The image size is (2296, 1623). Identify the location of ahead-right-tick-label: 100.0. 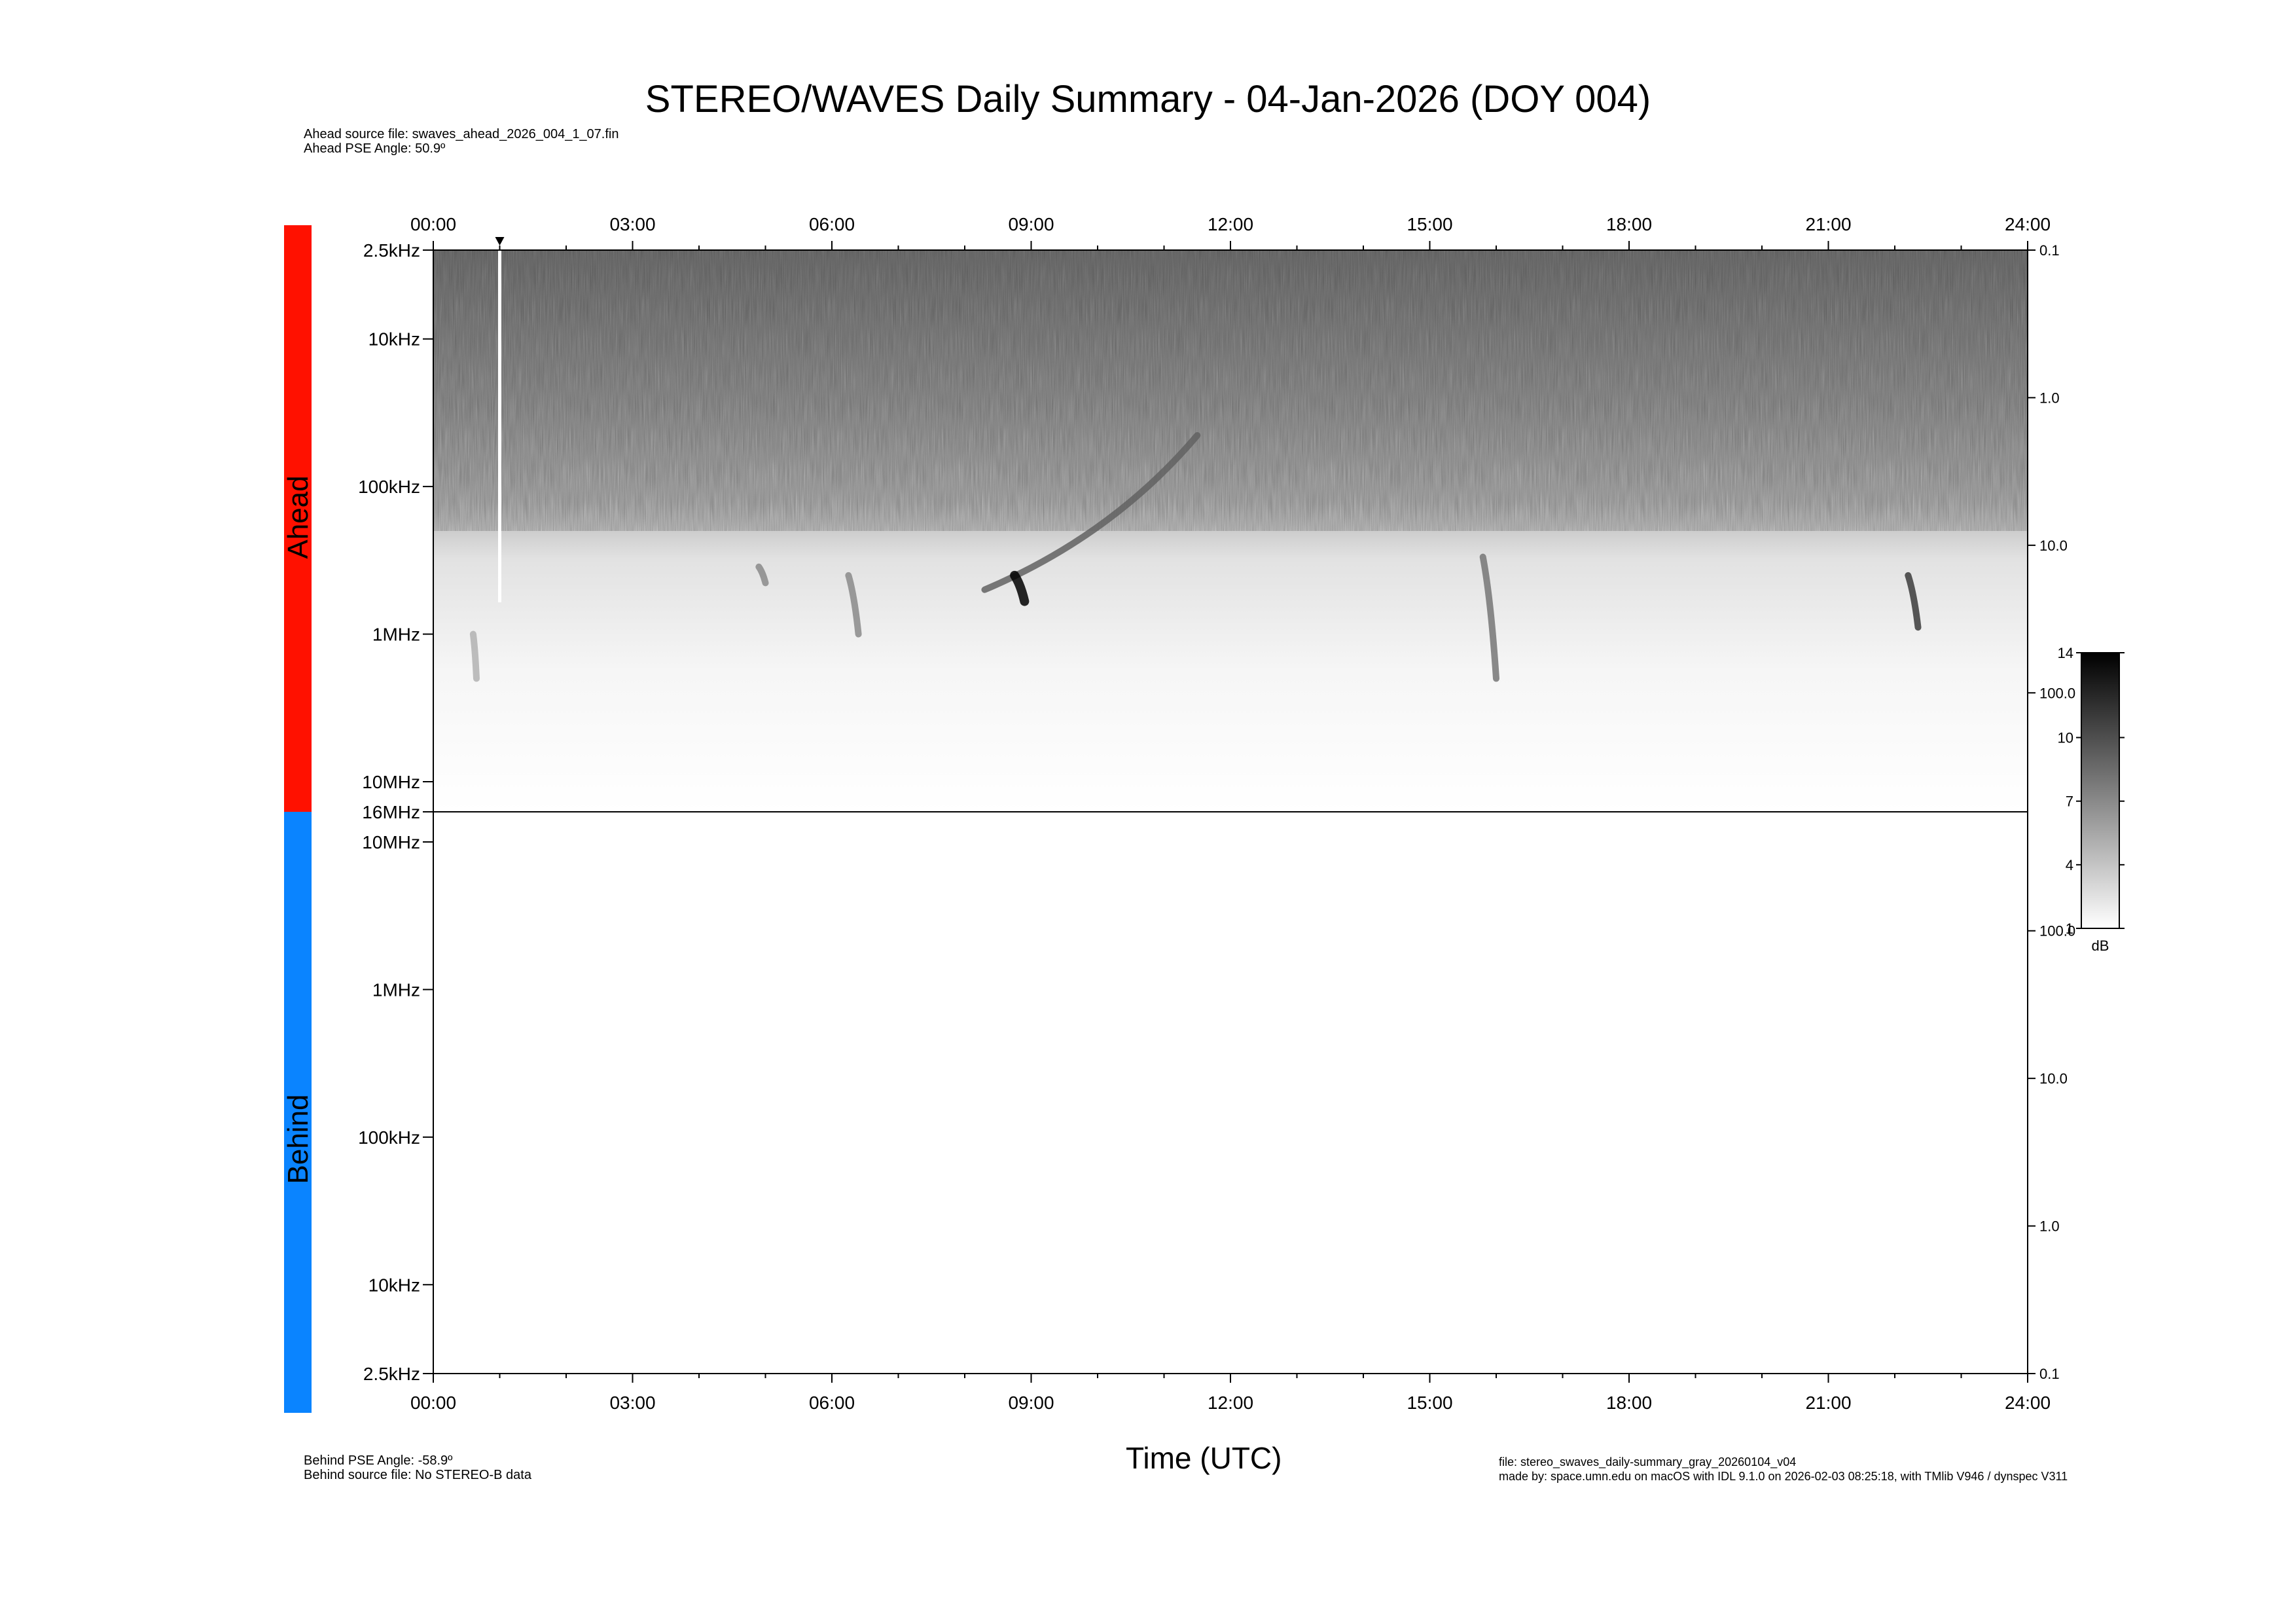
(2057, 693).